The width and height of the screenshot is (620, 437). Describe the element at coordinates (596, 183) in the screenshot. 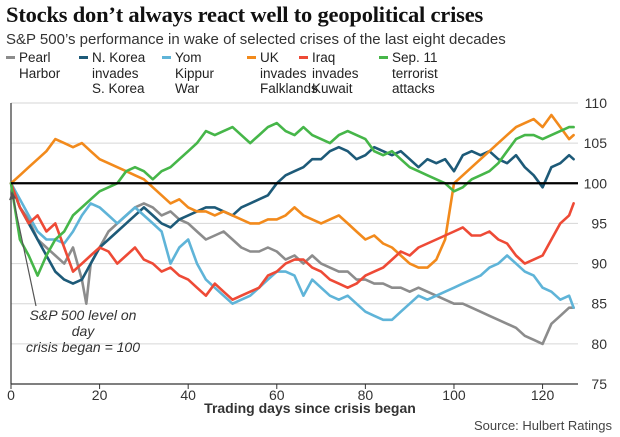

I see `y-tick-label: 100` at that location.